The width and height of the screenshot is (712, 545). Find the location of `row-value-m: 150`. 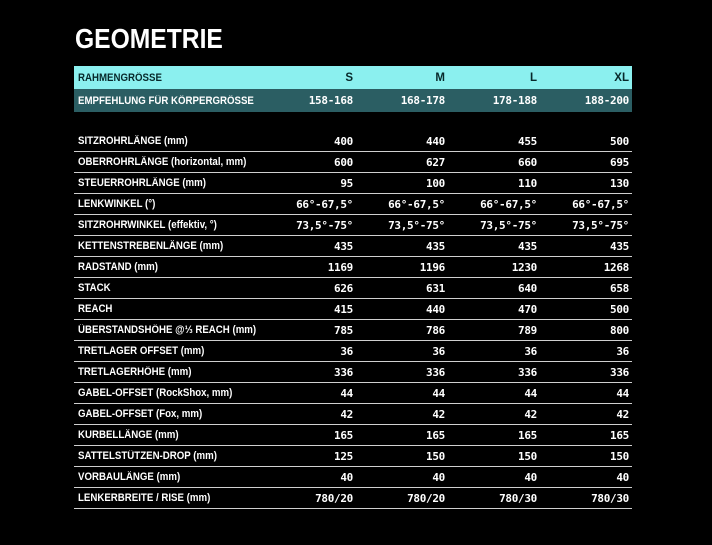

row-value-m: 150 is located at coordinates (435, 456).